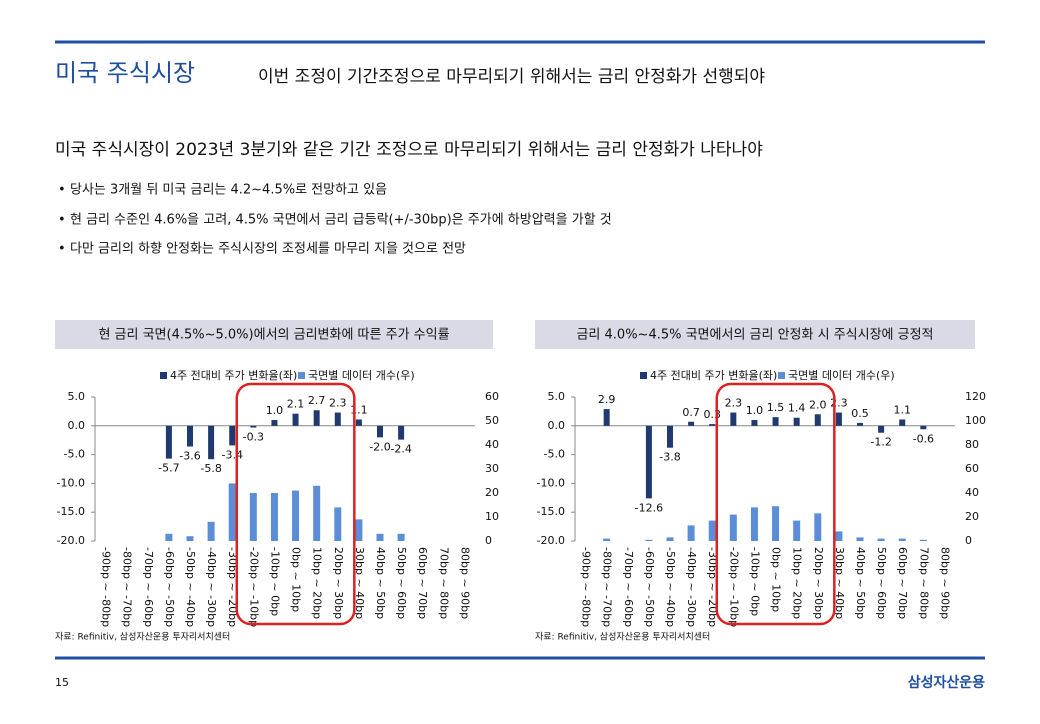 This screenshot has width=1040, height=724. I want to click on x-tick-label: -10bp ~ 0bp, so click(754, 581).